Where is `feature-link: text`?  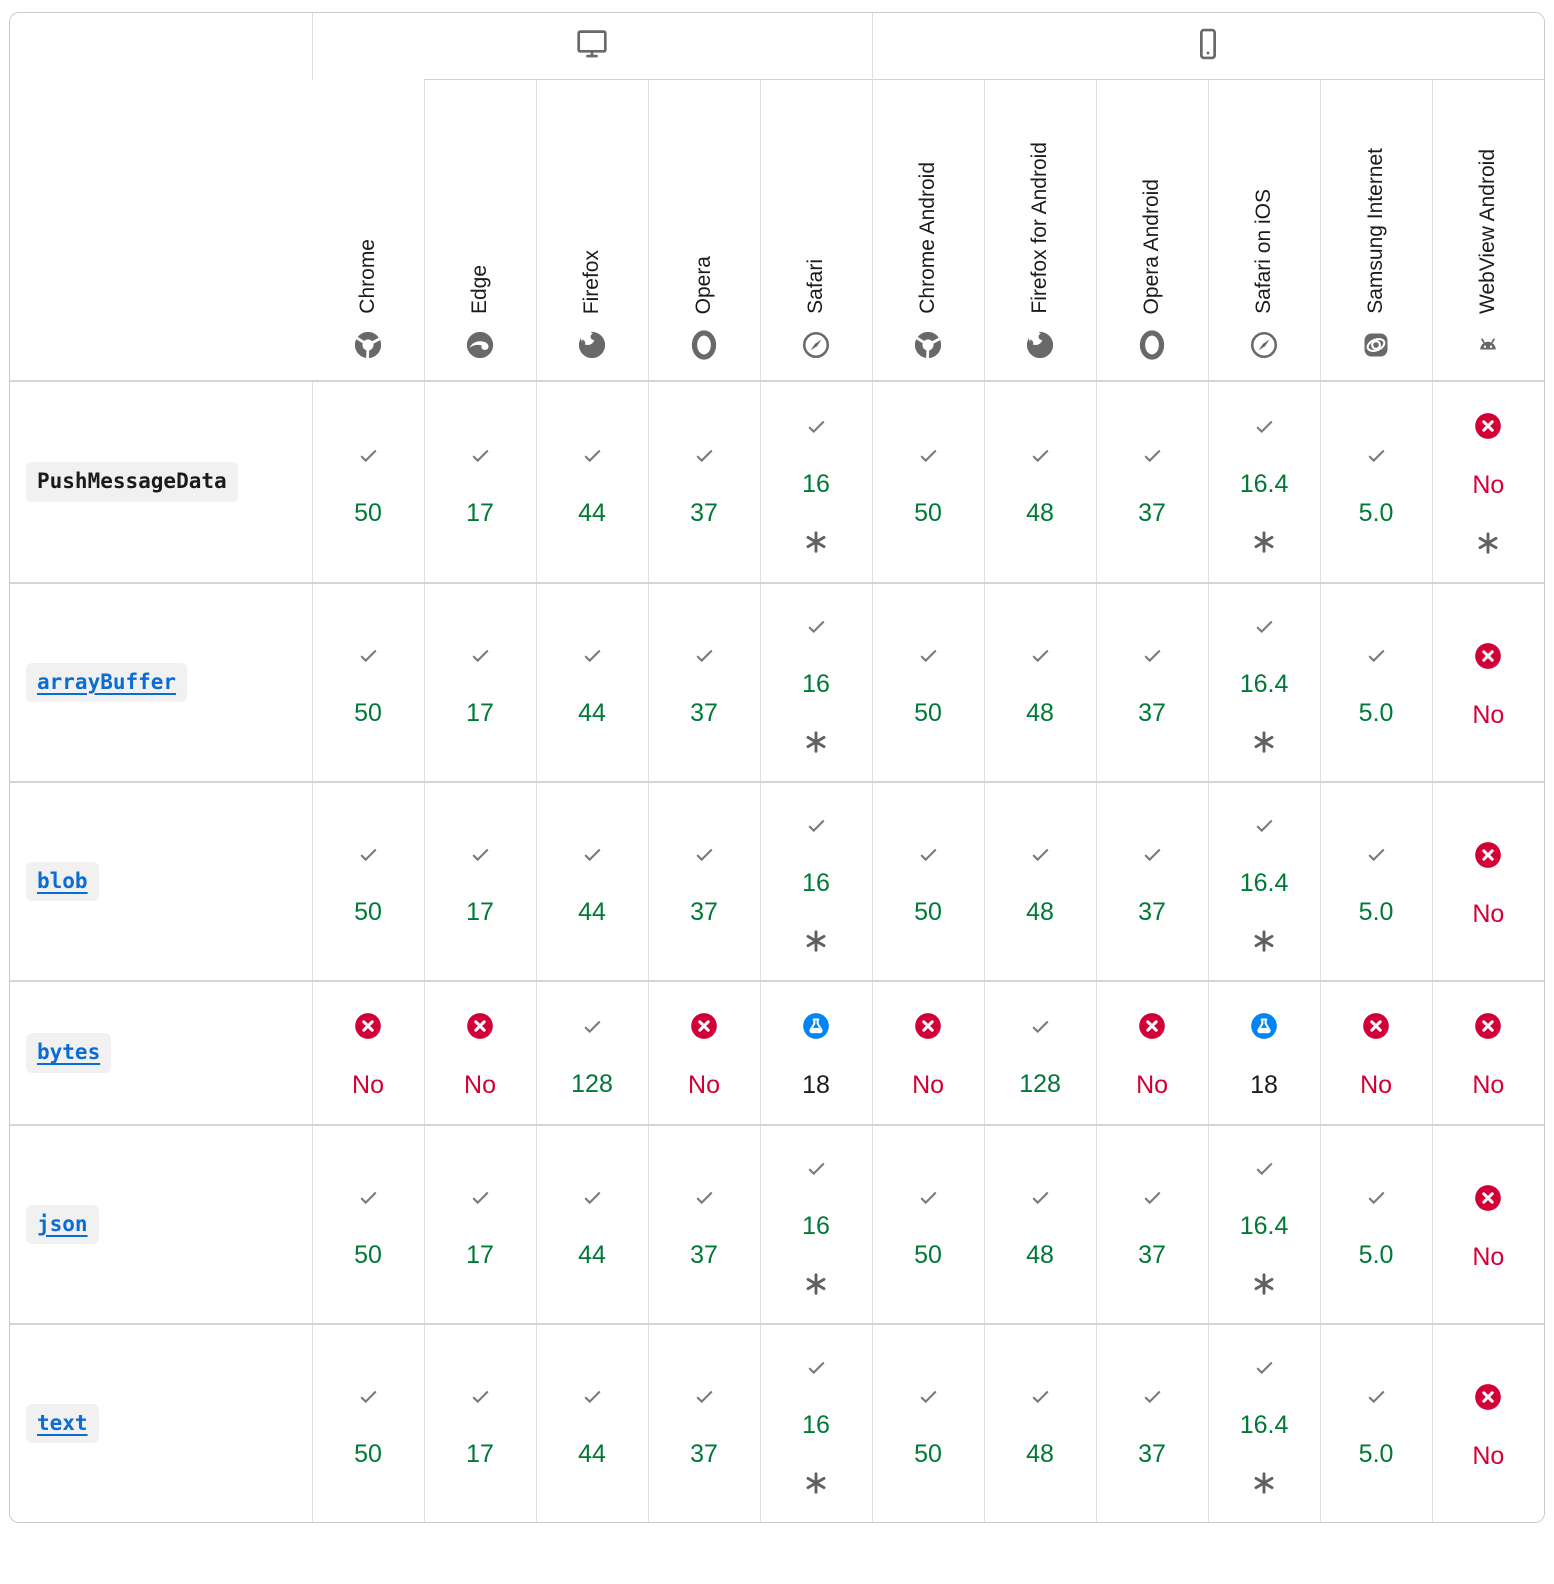
feature-link: text is located at coordinates (62, 1422).